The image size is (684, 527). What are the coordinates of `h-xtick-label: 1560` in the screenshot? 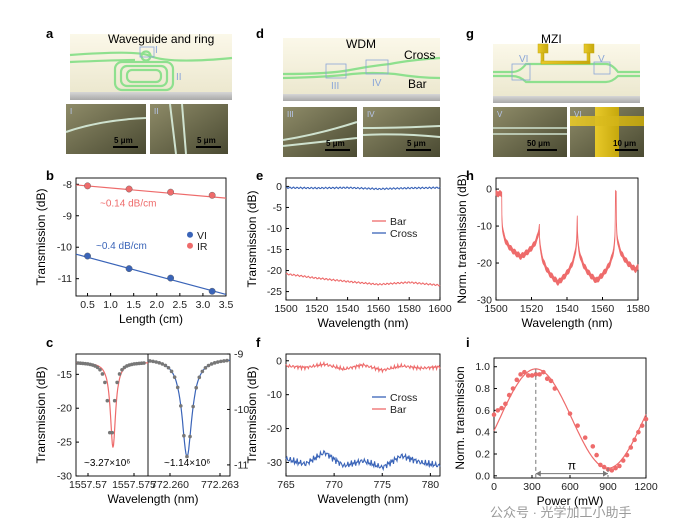 It's located at (603, 309).